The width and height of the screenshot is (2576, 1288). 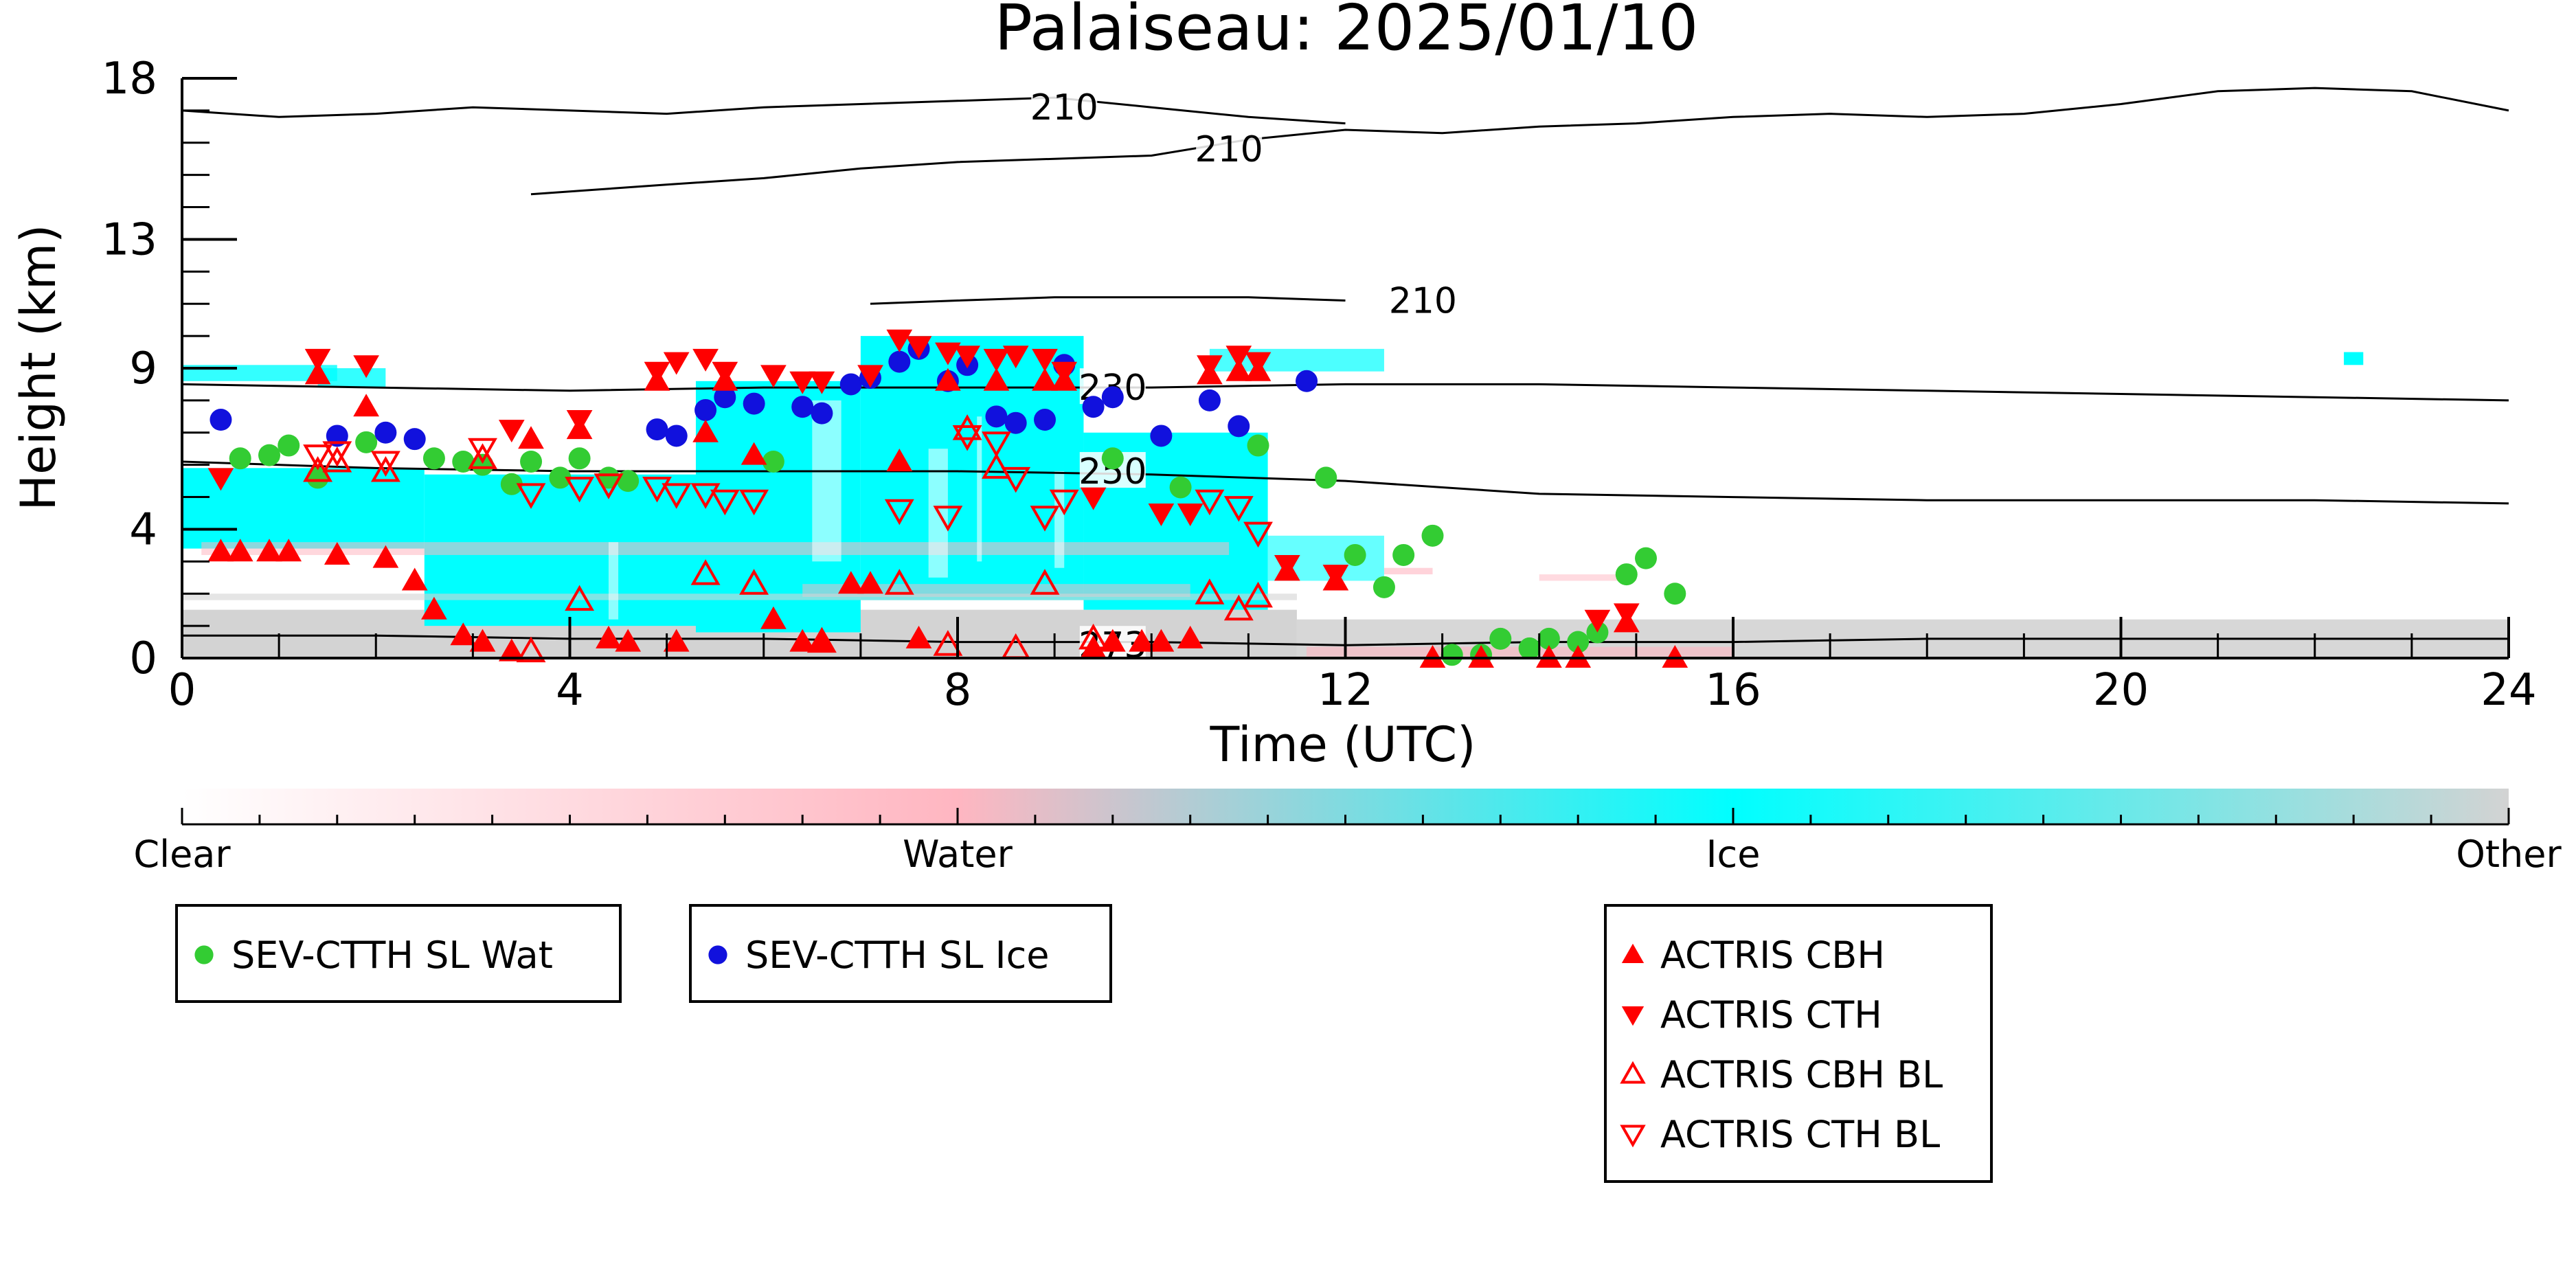 What do you see at coordinates (182, 854) in the screenshot?
I see `colorbar-label-clear: Clear` at bounding box center [182, 854].